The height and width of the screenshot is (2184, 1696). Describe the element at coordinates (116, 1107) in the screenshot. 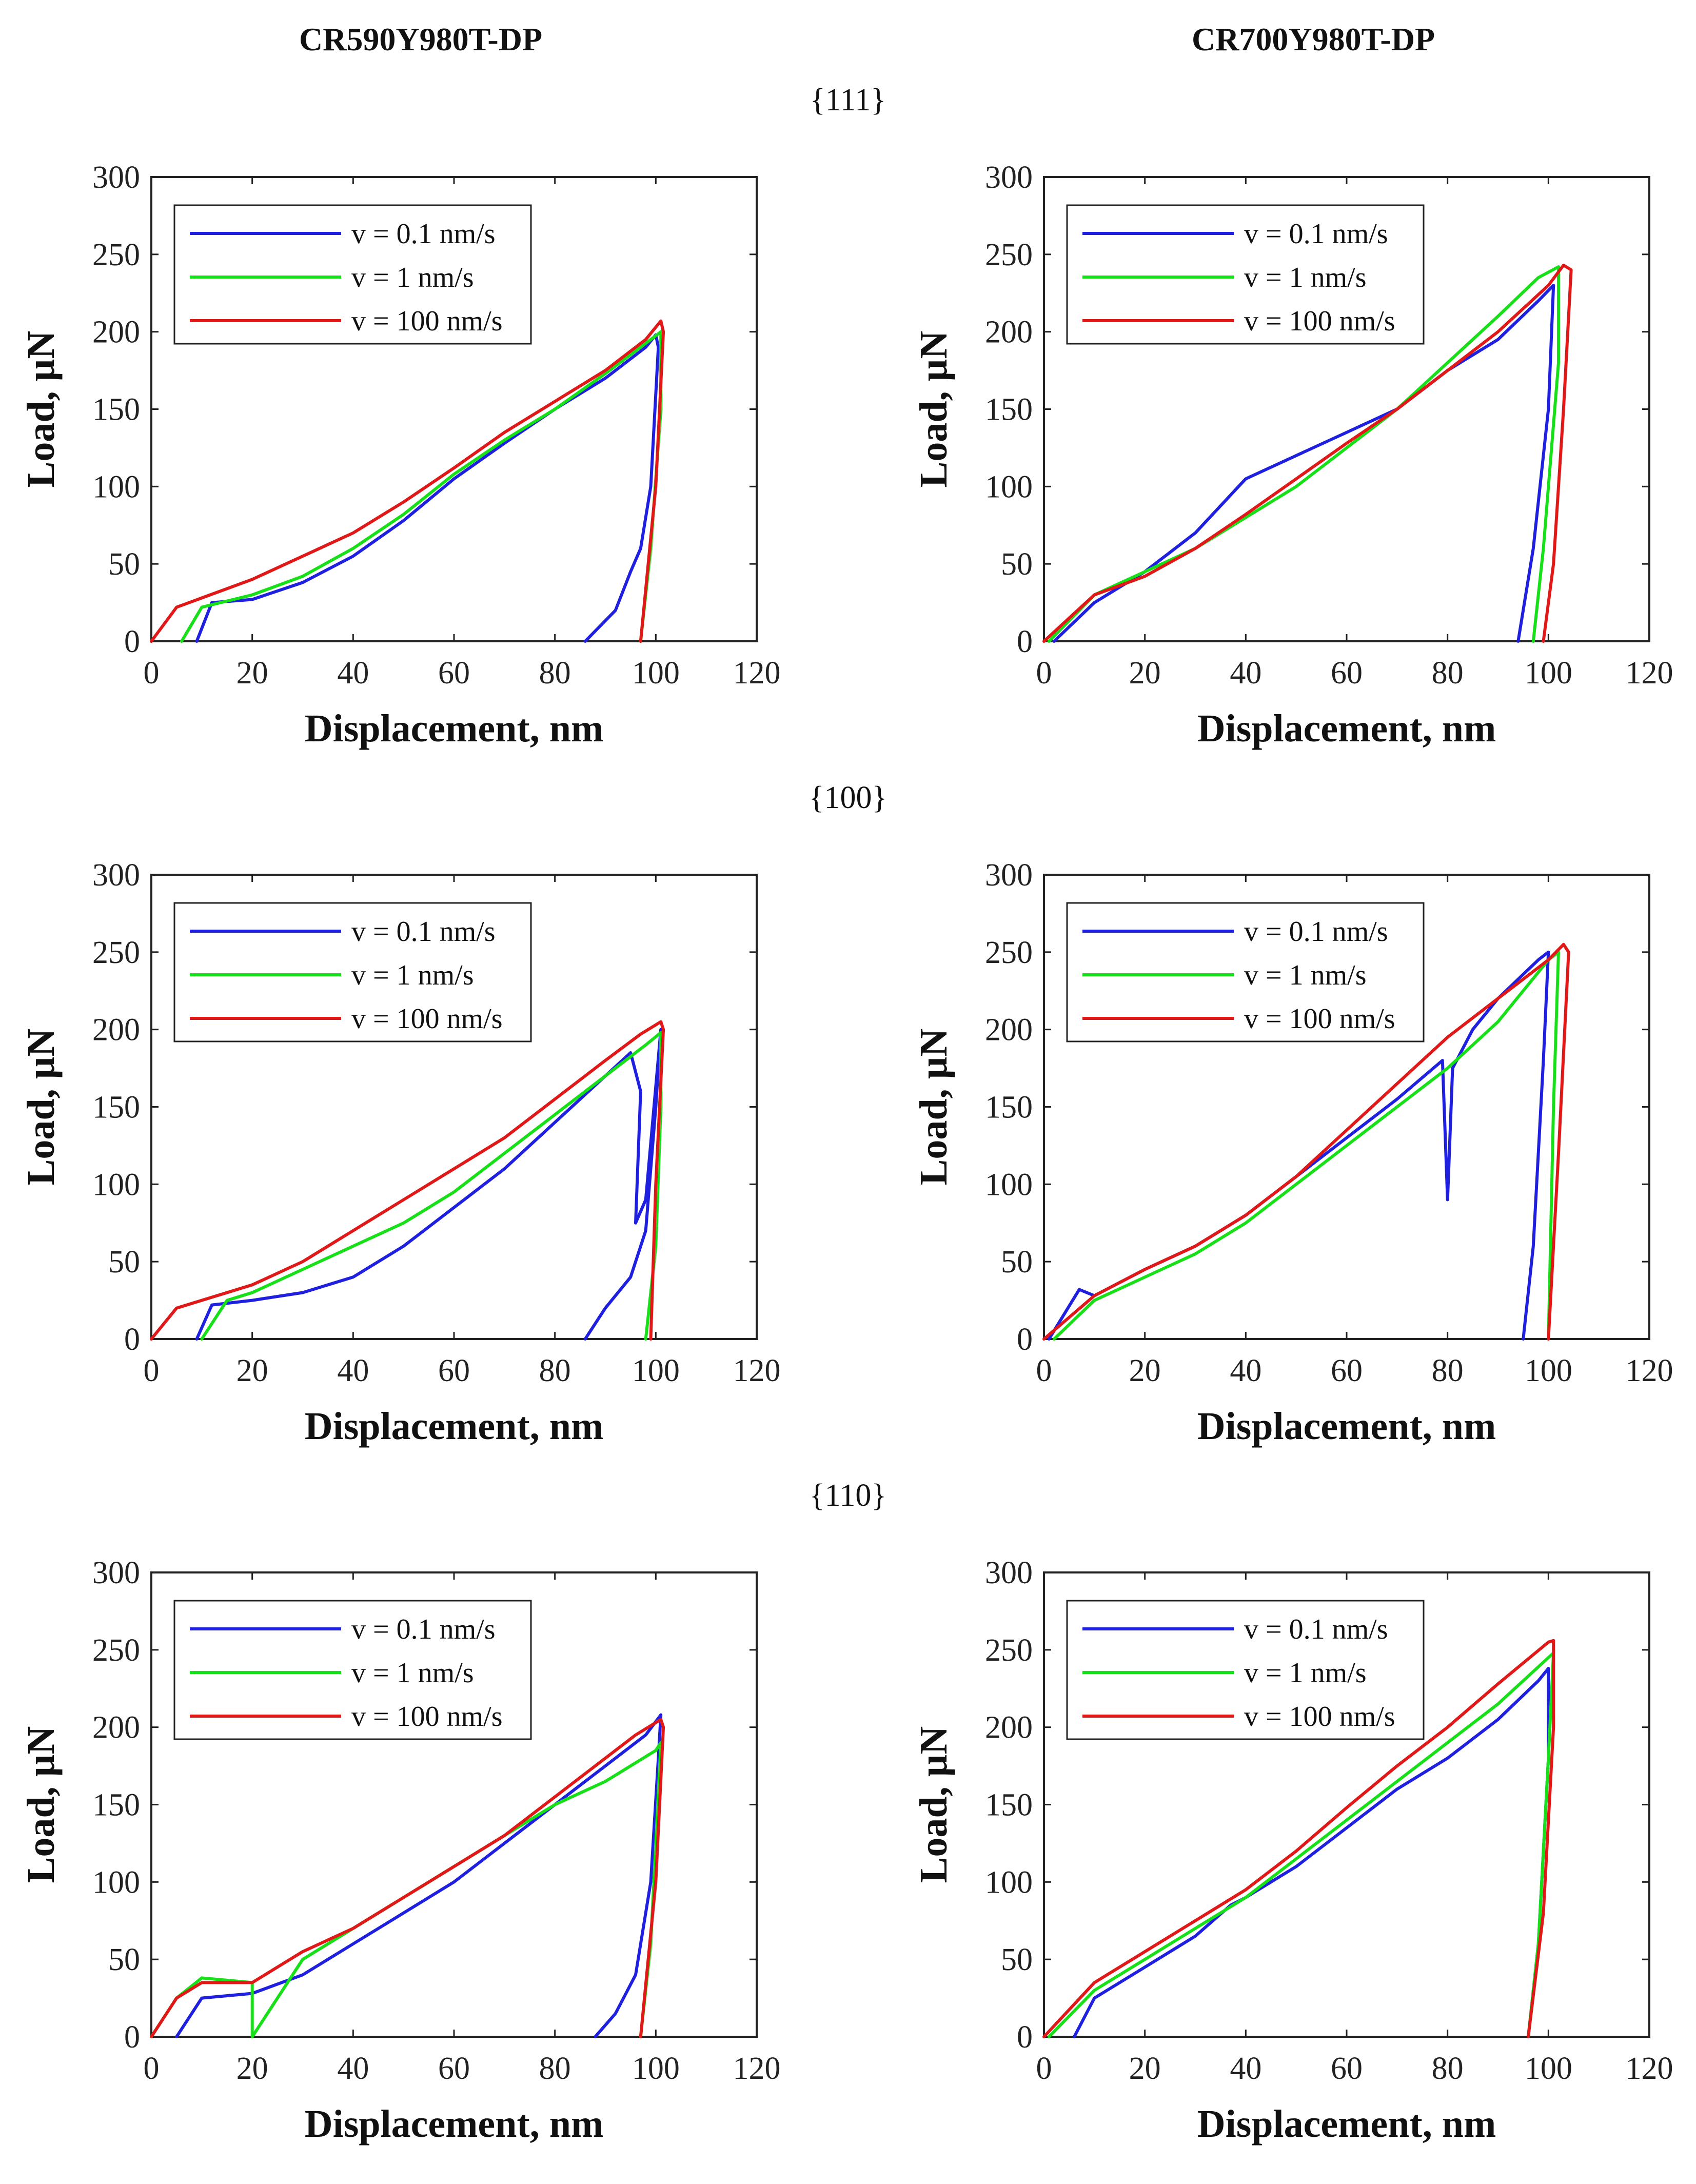

I see `chart-3-y-tick-label: 150` at that location.